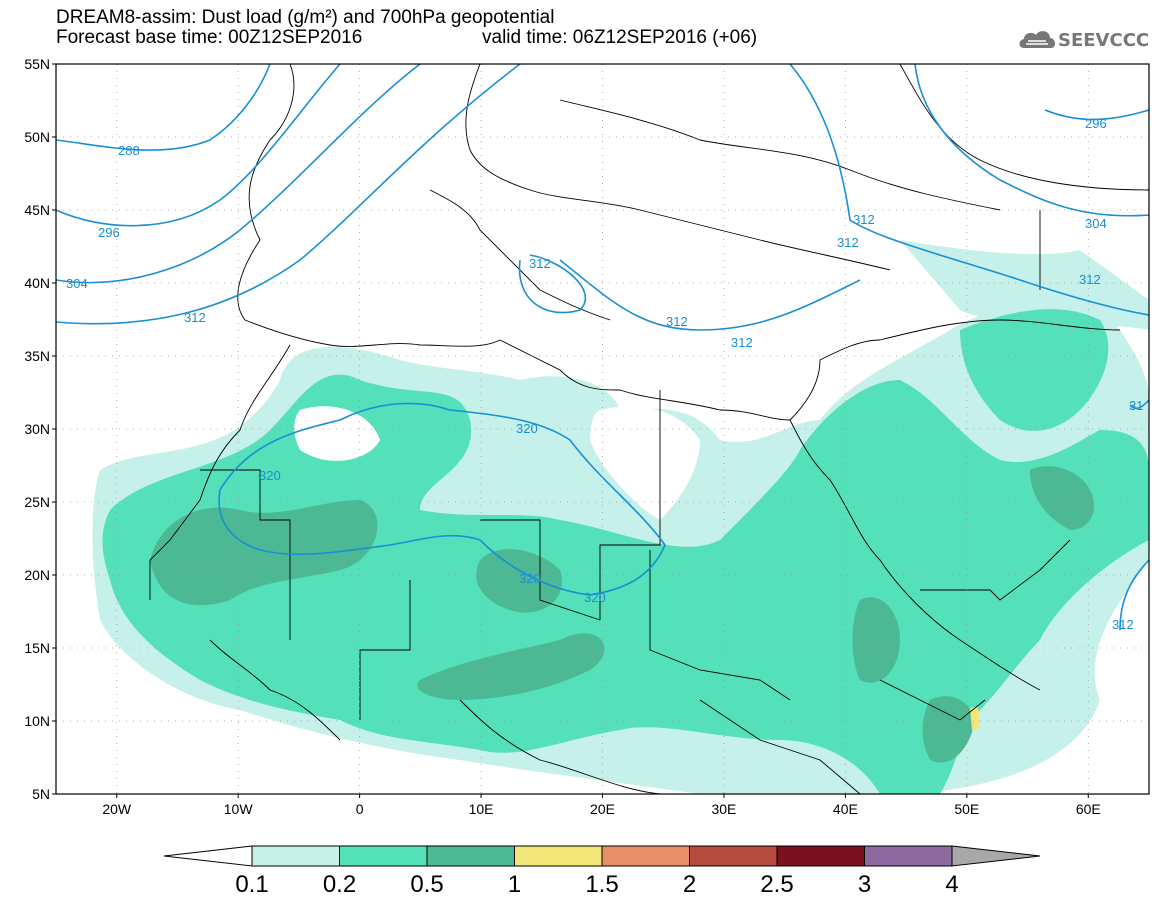 This screenshot has width=1165, height=907. Describe the element at coordinates (251, 884) in the screenshot. I see `colorbar-tick-label: 0.1` at that location.